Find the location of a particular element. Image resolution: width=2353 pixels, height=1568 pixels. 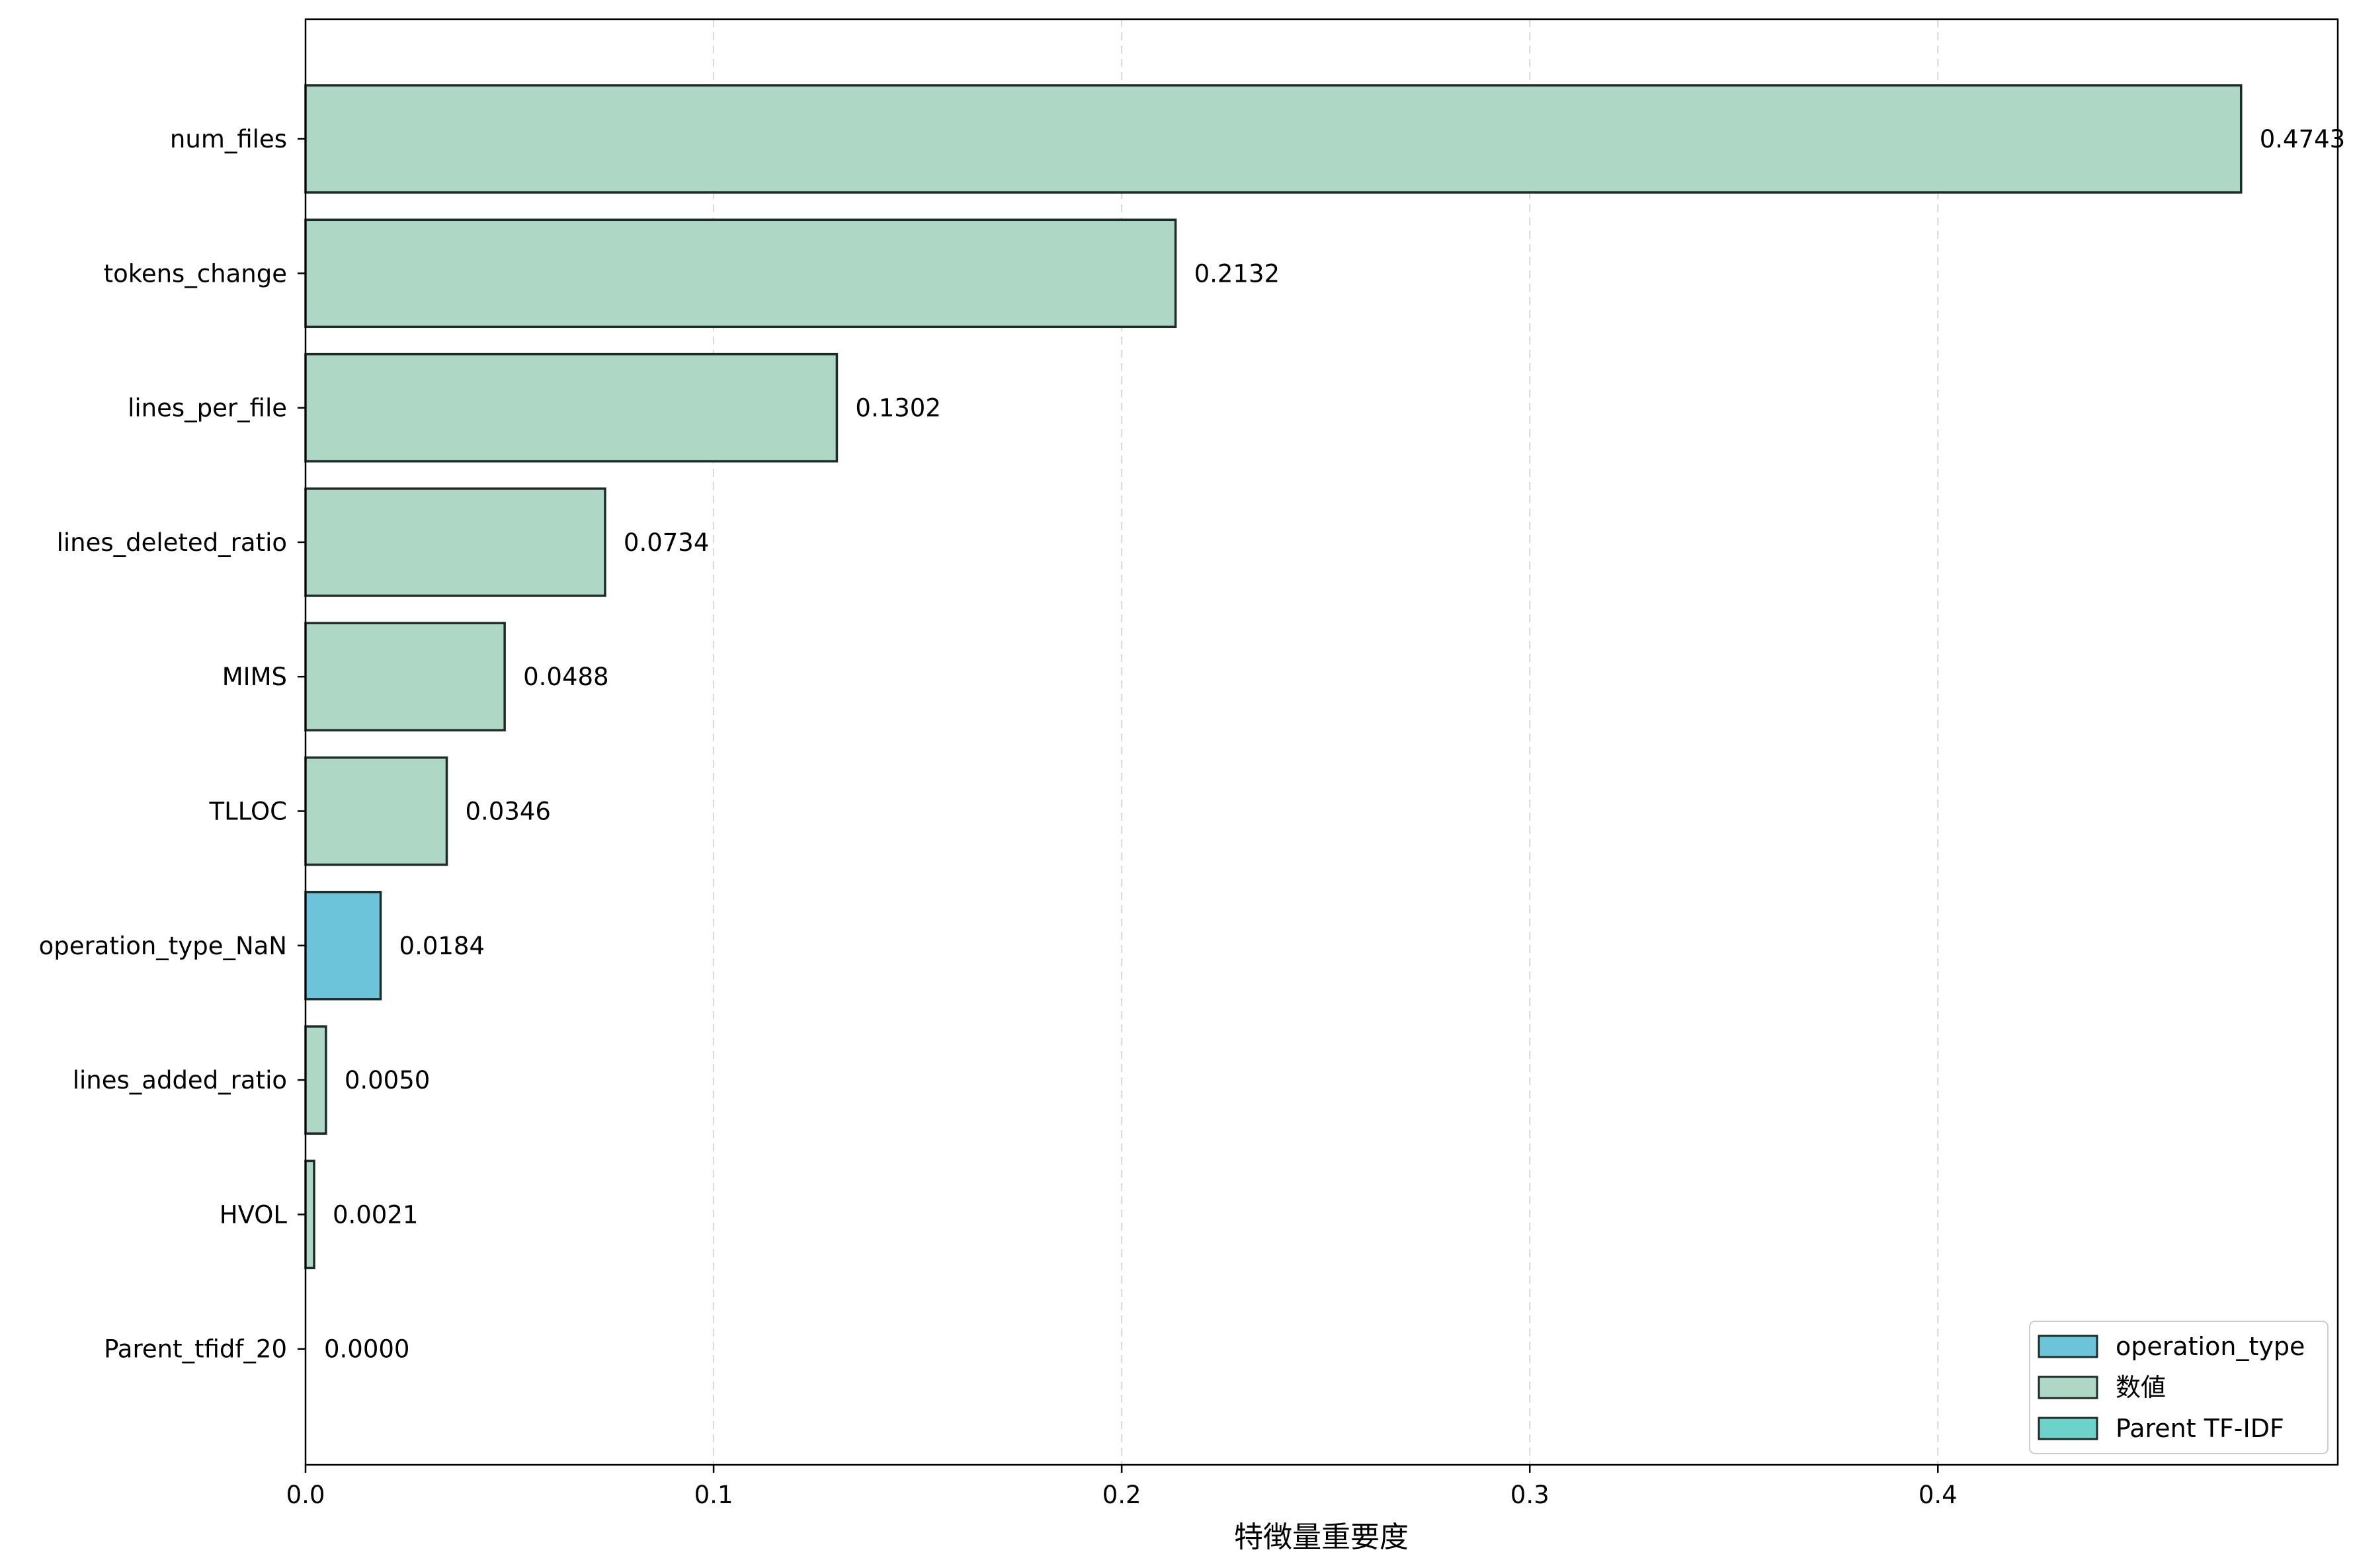

y-tick-label: operation_type_NaN is located at coordinates (163, 946).